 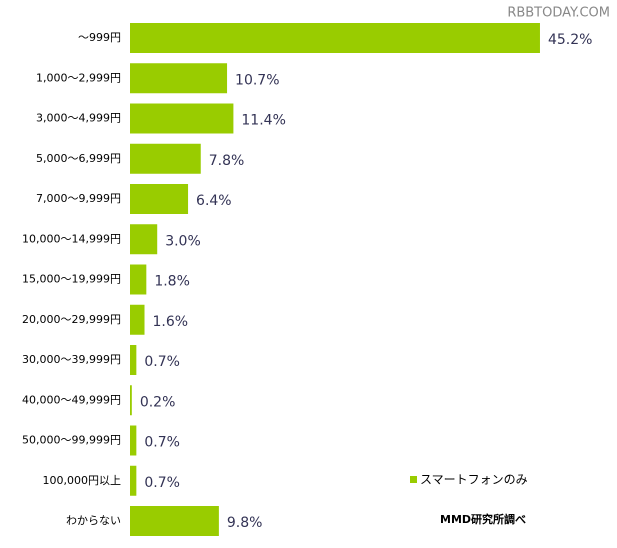 What do you see at coordinates (263, 121) in the screenshot?
I see `value-label: 11.4%` at bounding box center [263, 121].